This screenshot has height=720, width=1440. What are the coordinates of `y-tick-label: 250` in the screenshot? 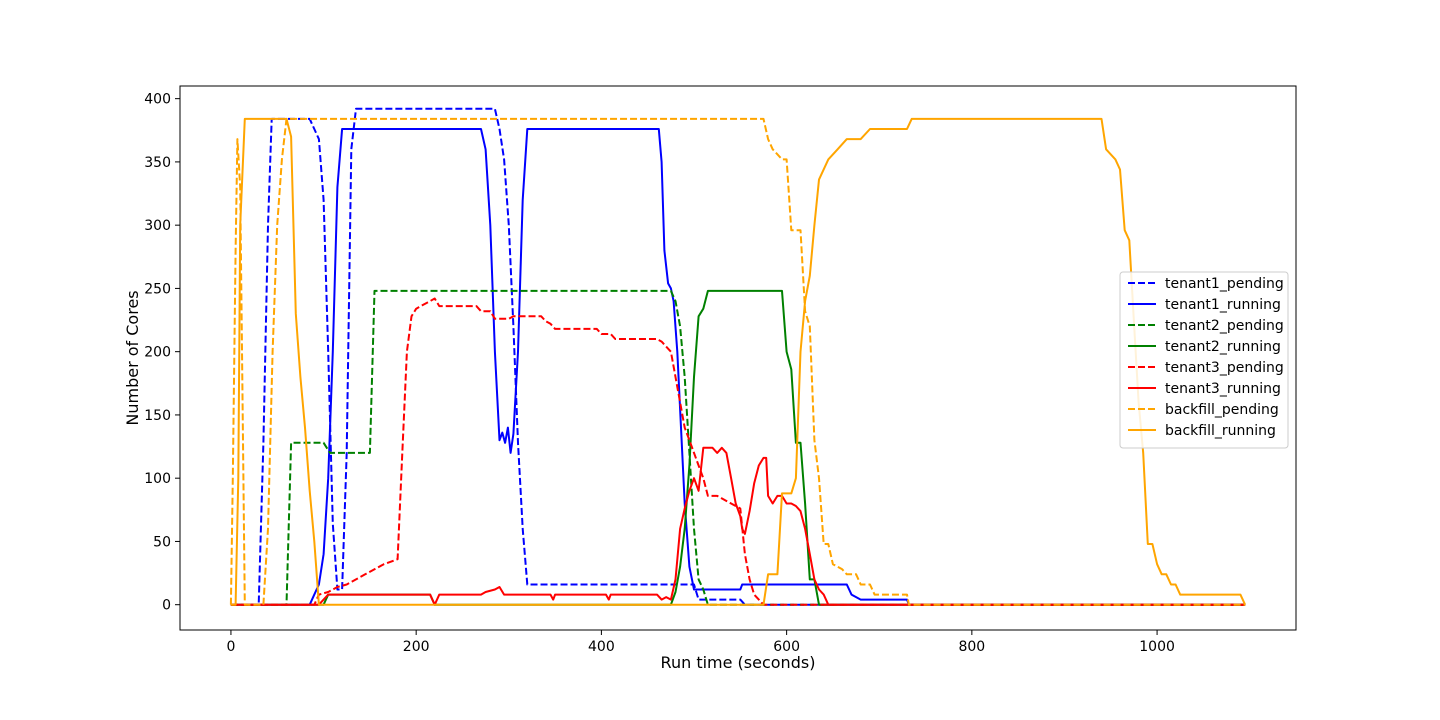 It's located at (157, 289).